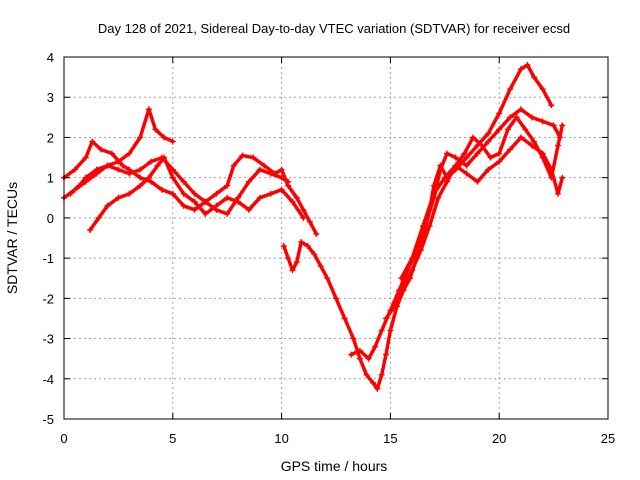 The height and width of the screenshot is (480, 640). What do you see at coordinates (172, 438) in the screenshot?
I see `x-tick-label: 5` at bounding box center [172, 438].